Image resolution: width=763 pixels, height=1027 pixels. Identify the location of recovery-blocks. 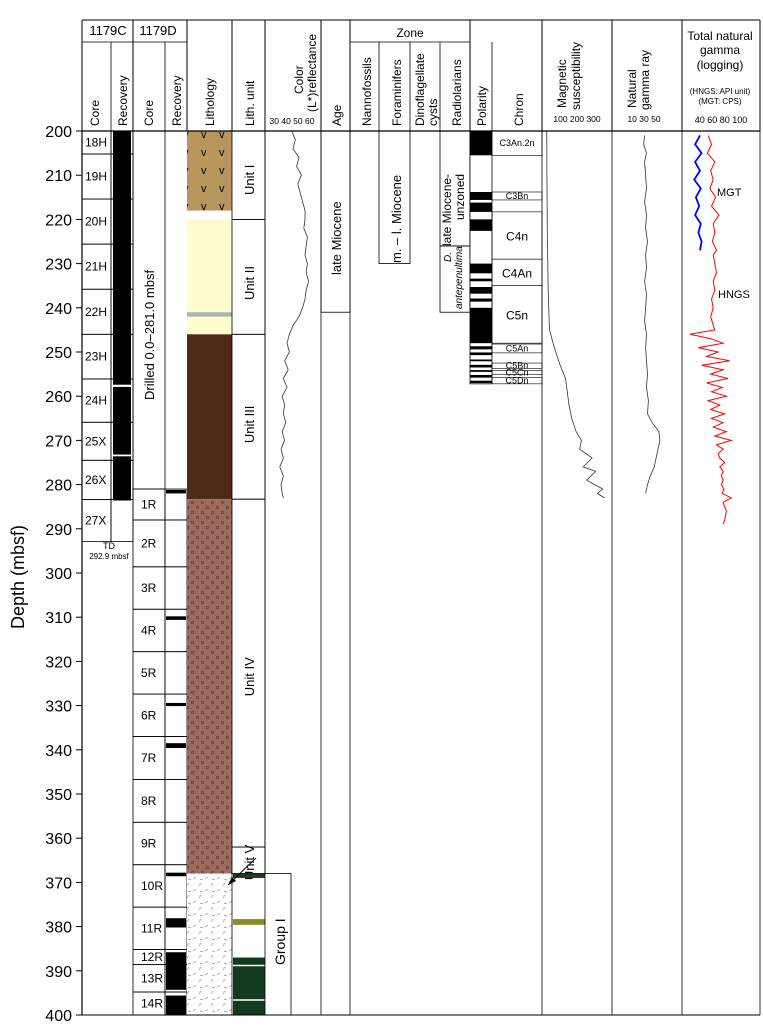
(149, 573).